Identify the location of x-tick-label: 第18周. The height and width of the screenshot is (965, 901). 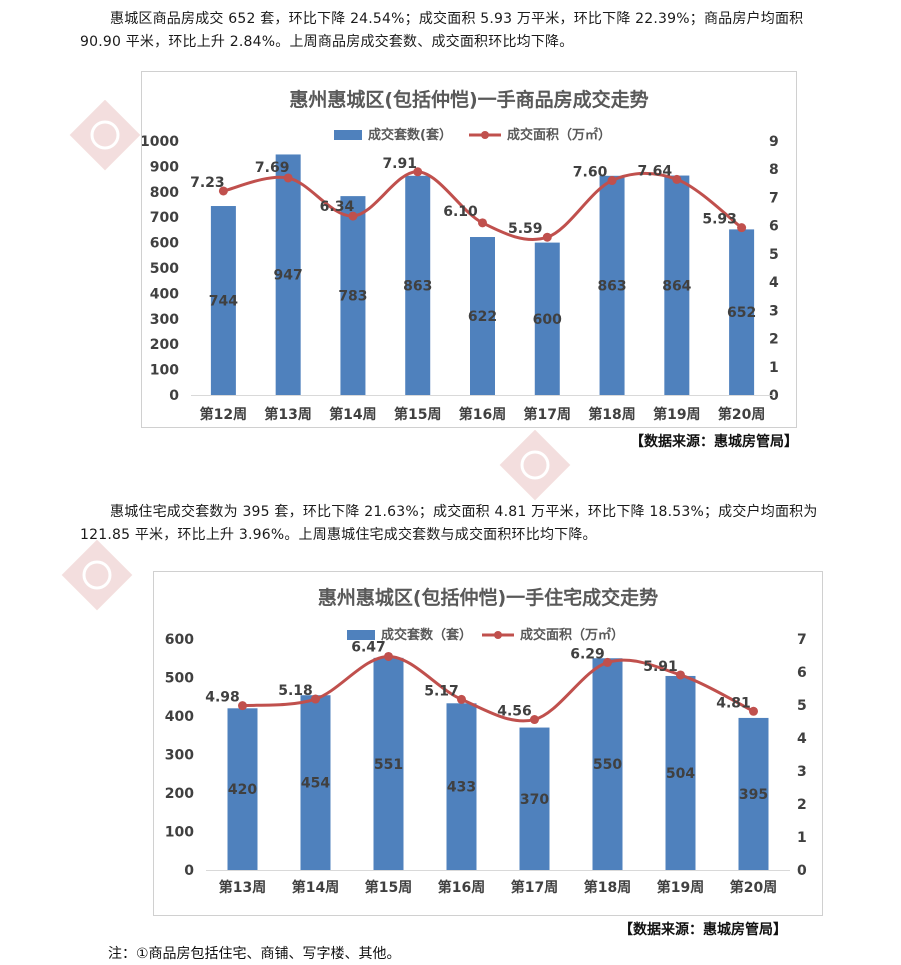
(611, 414).